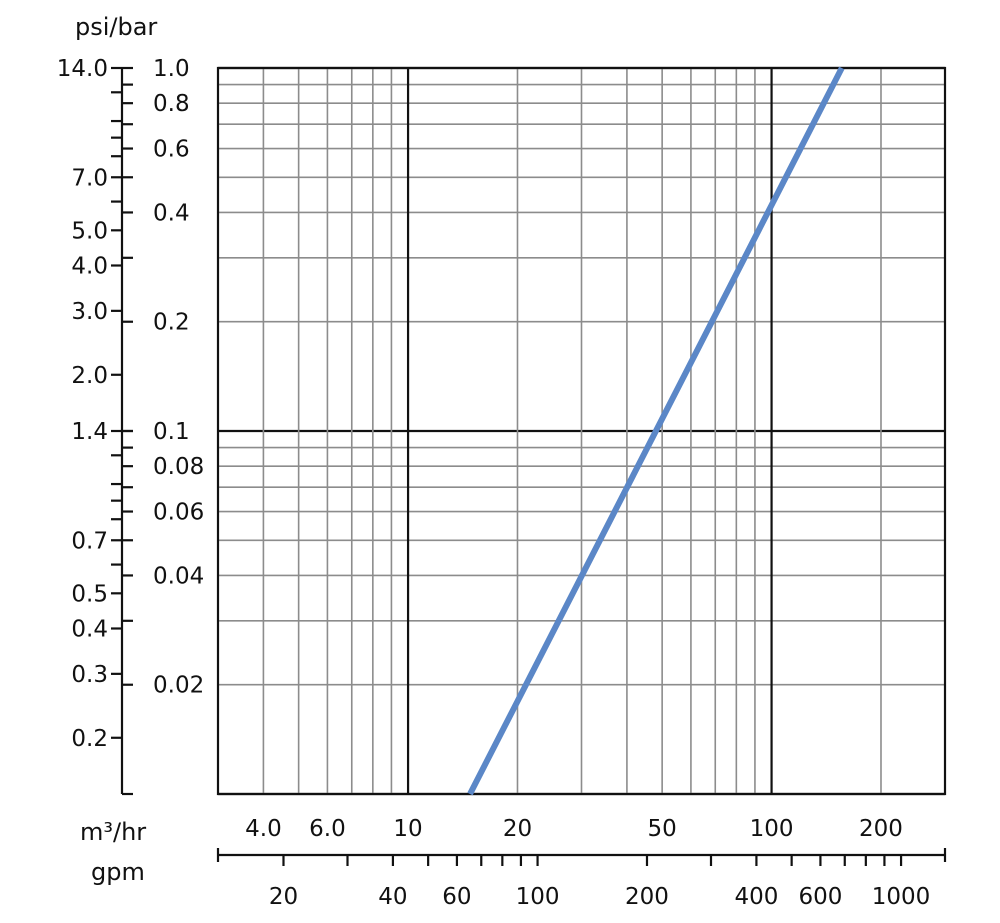 The image size is (1000, 923). Describe the element at coordinates (89, 432) in the screenshot. I see `psi-tick-label: 1.4` at that location.